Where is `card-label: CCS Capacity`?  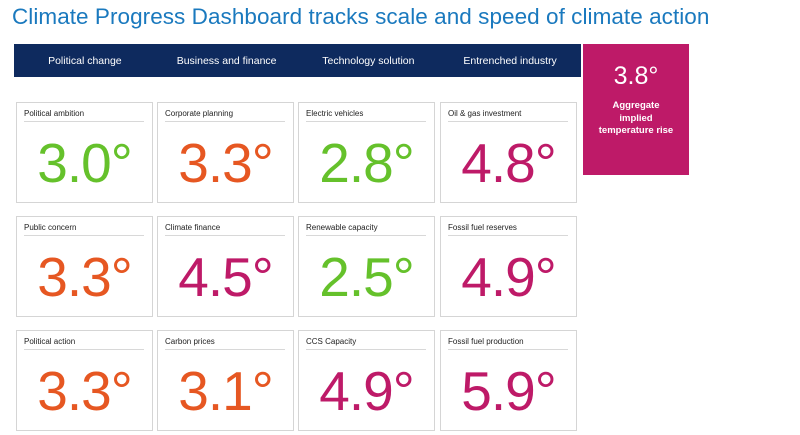 card-label: CCS Capacity is located at coordinates (366, 343).